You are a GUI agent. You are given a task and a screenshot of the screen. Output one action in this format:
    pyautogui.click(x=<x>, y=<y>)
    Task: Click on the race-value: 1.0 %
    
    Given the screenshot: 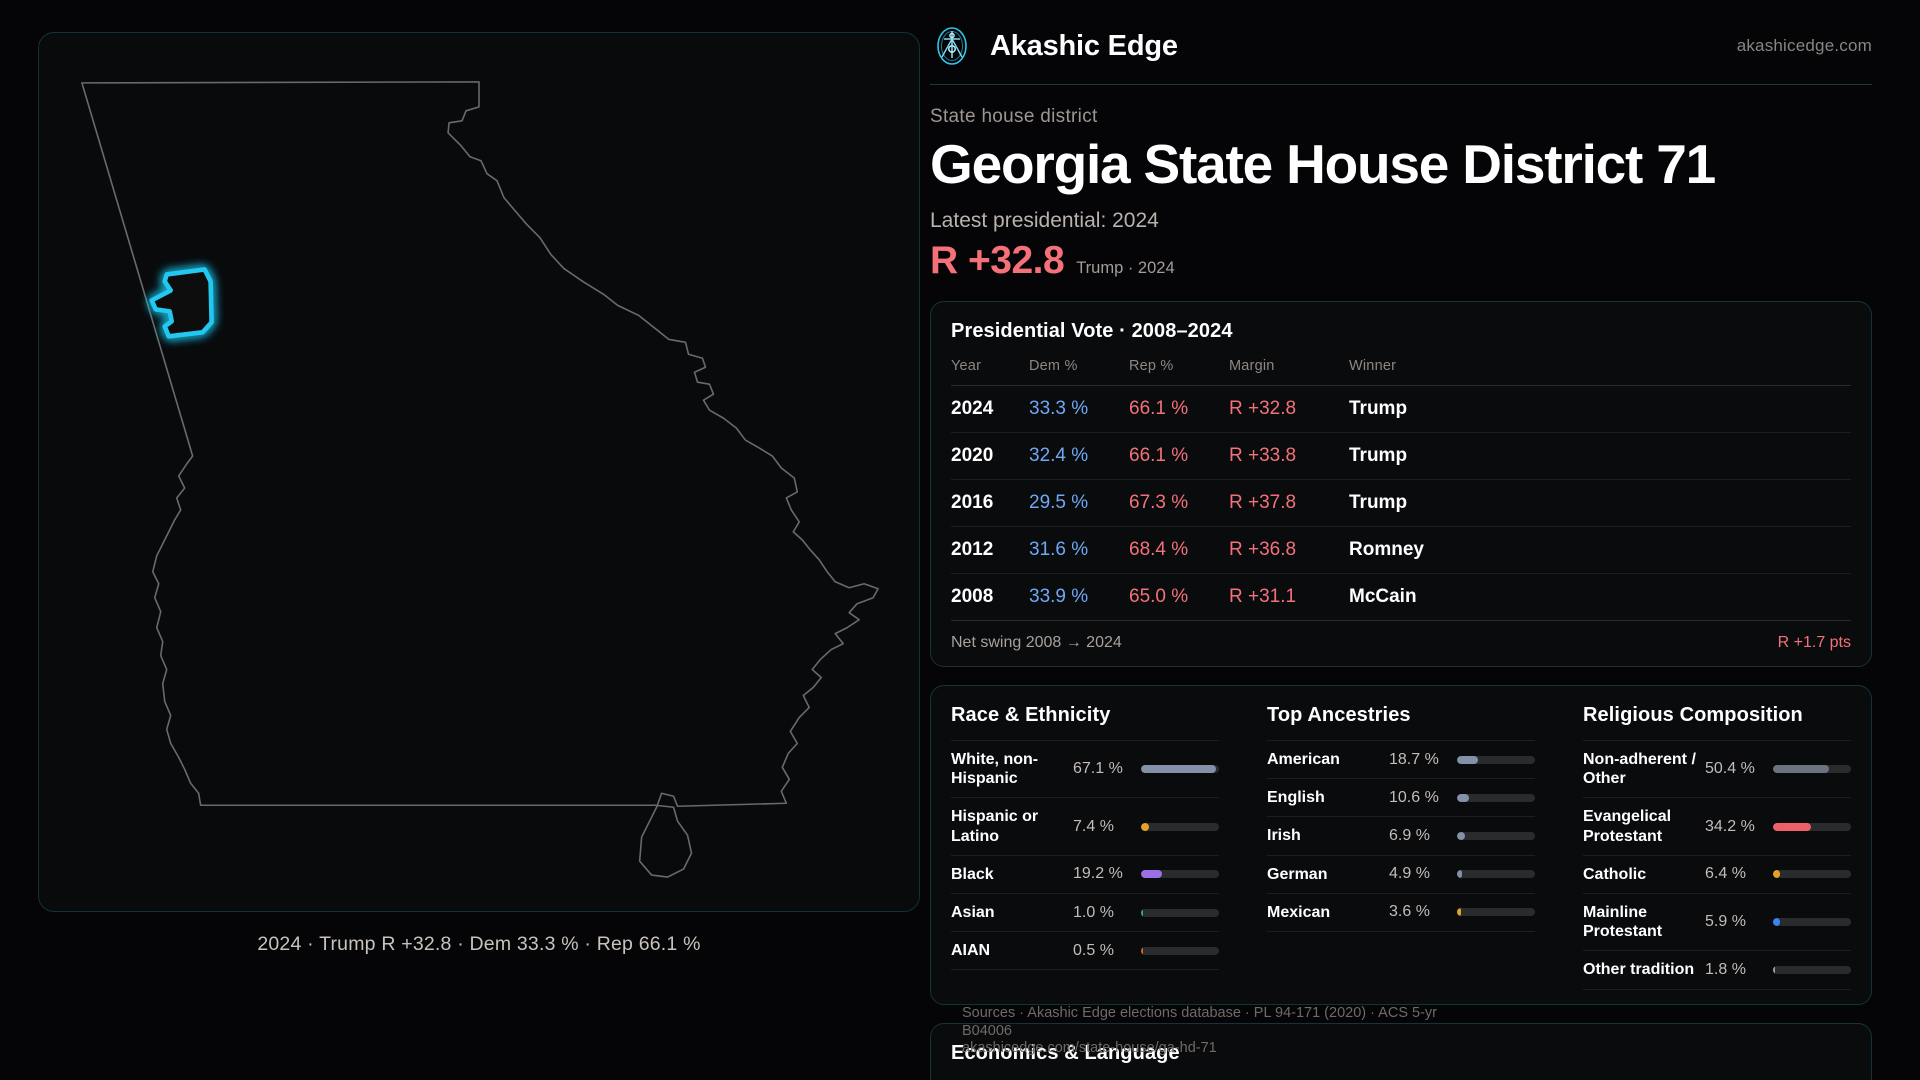 What is the action you would take?
    pyautogui.click(x=1093, y=912)
    